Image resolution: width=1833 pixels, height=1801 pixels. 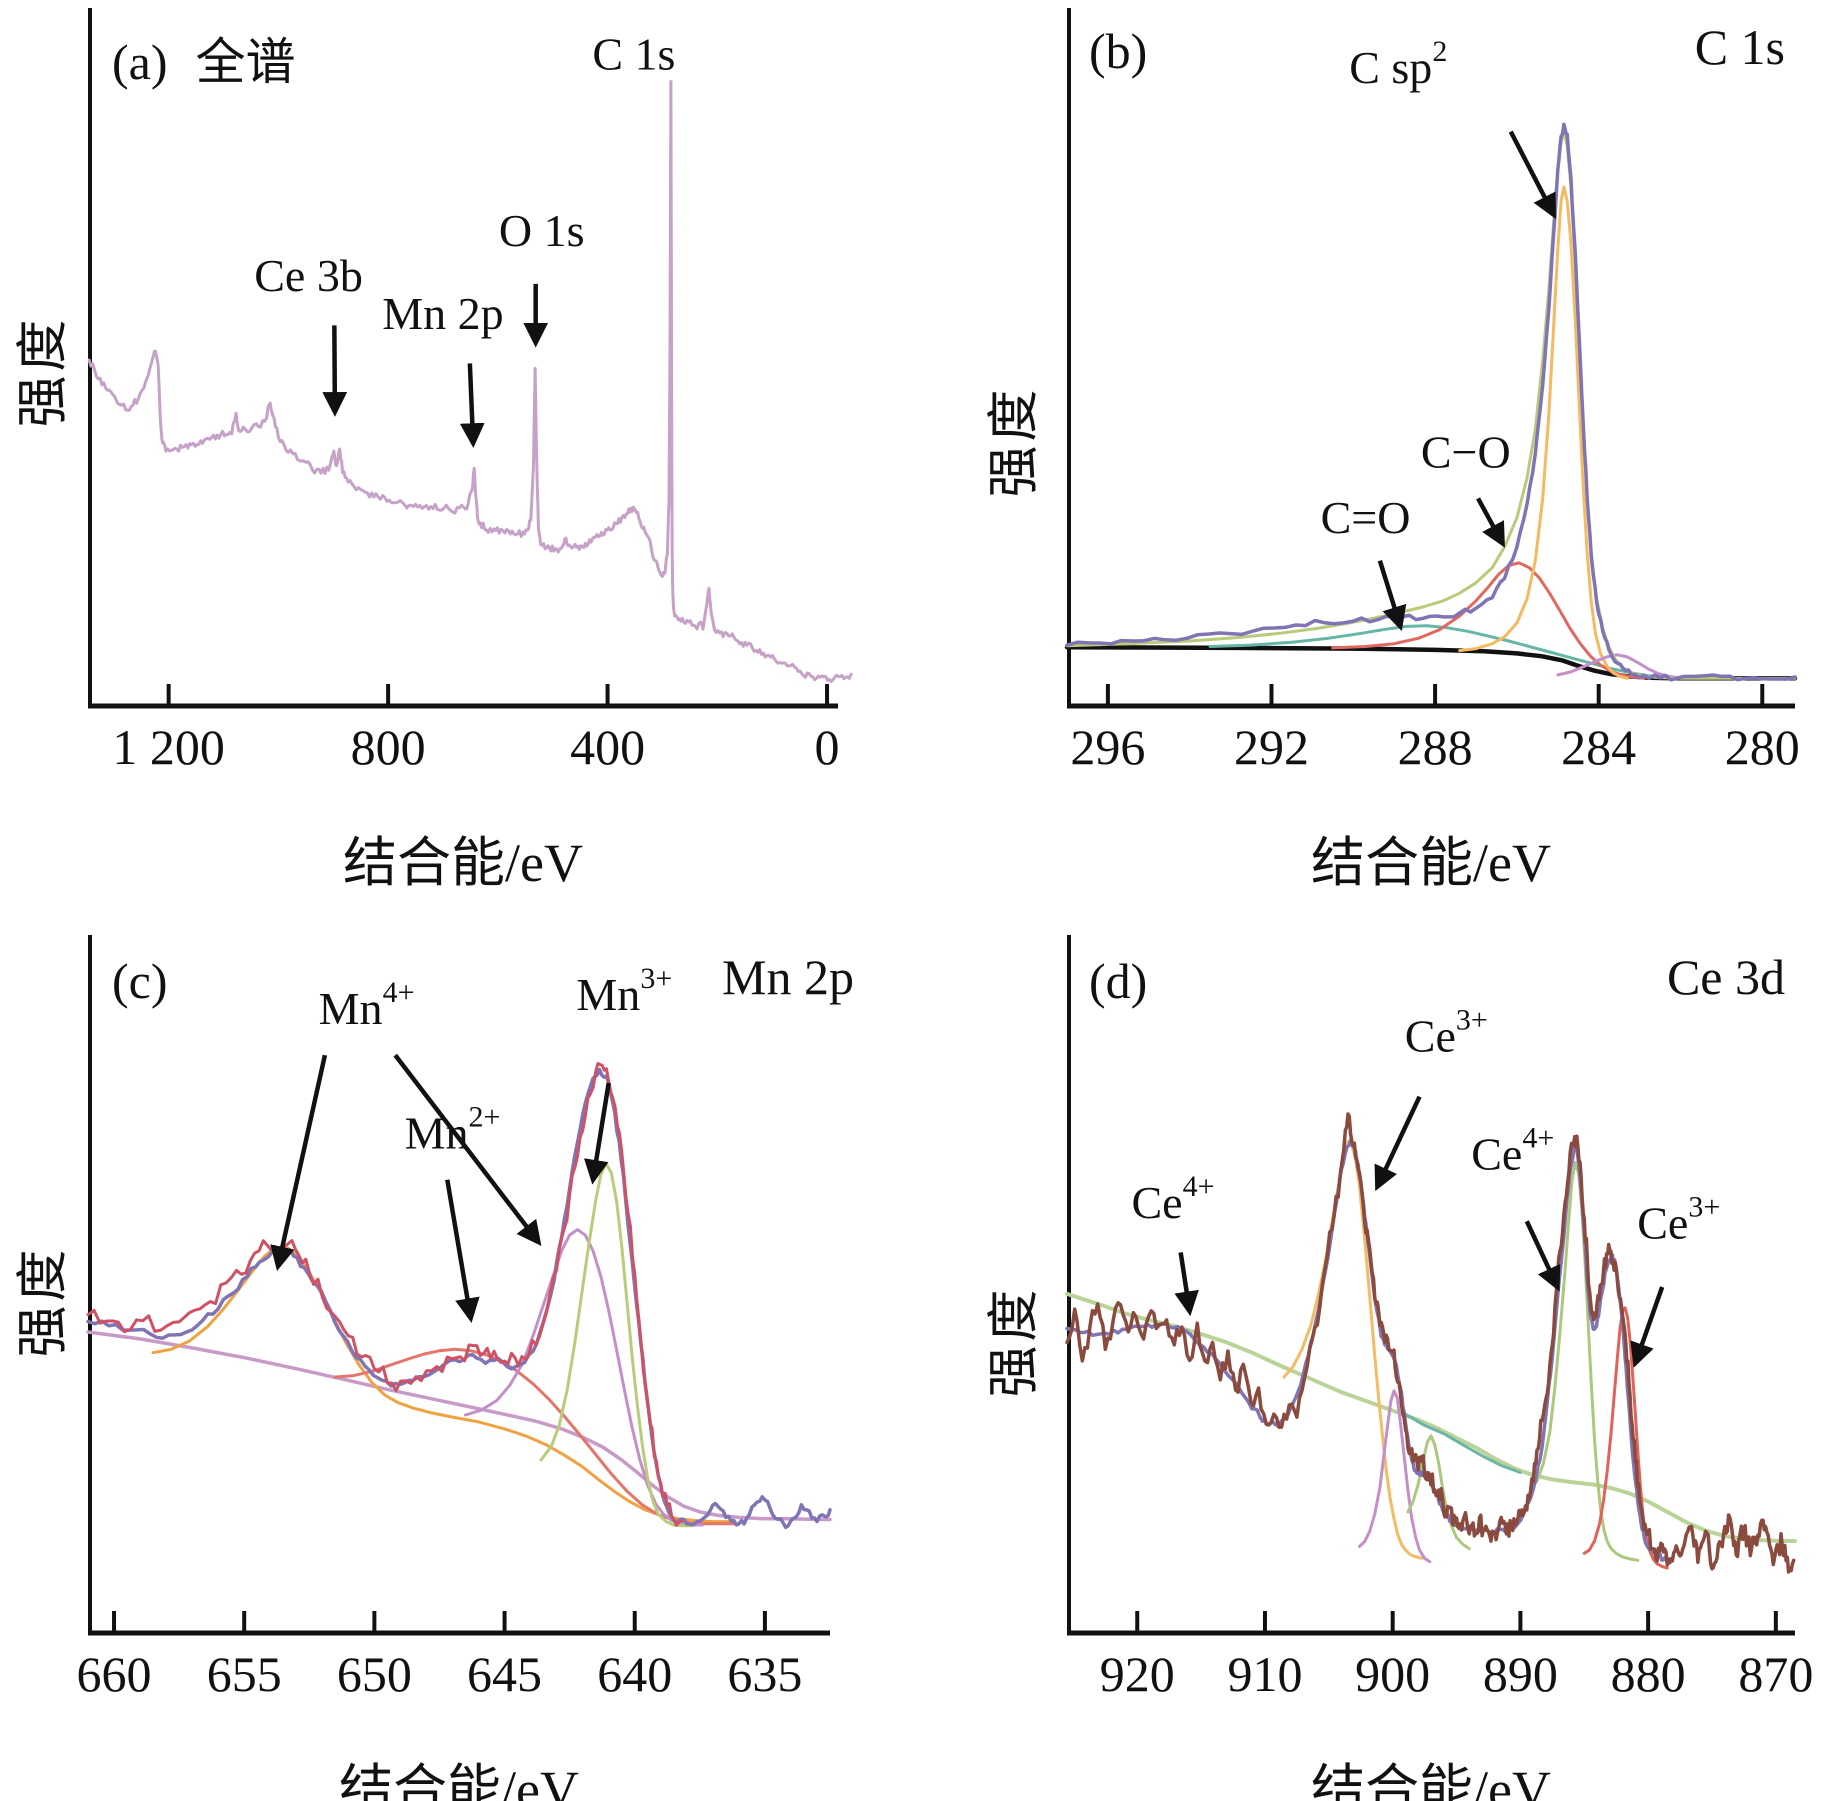 What do you see at coordinates (827, 747) in the screenshot?
I see `x-tick-label: 0` at bounding box center [827, 747].